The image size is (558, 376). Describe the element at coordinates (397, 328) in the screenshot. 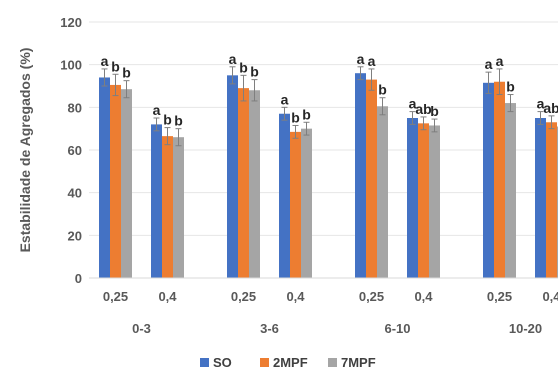

I see `x-group-label: 6-10` at that location.